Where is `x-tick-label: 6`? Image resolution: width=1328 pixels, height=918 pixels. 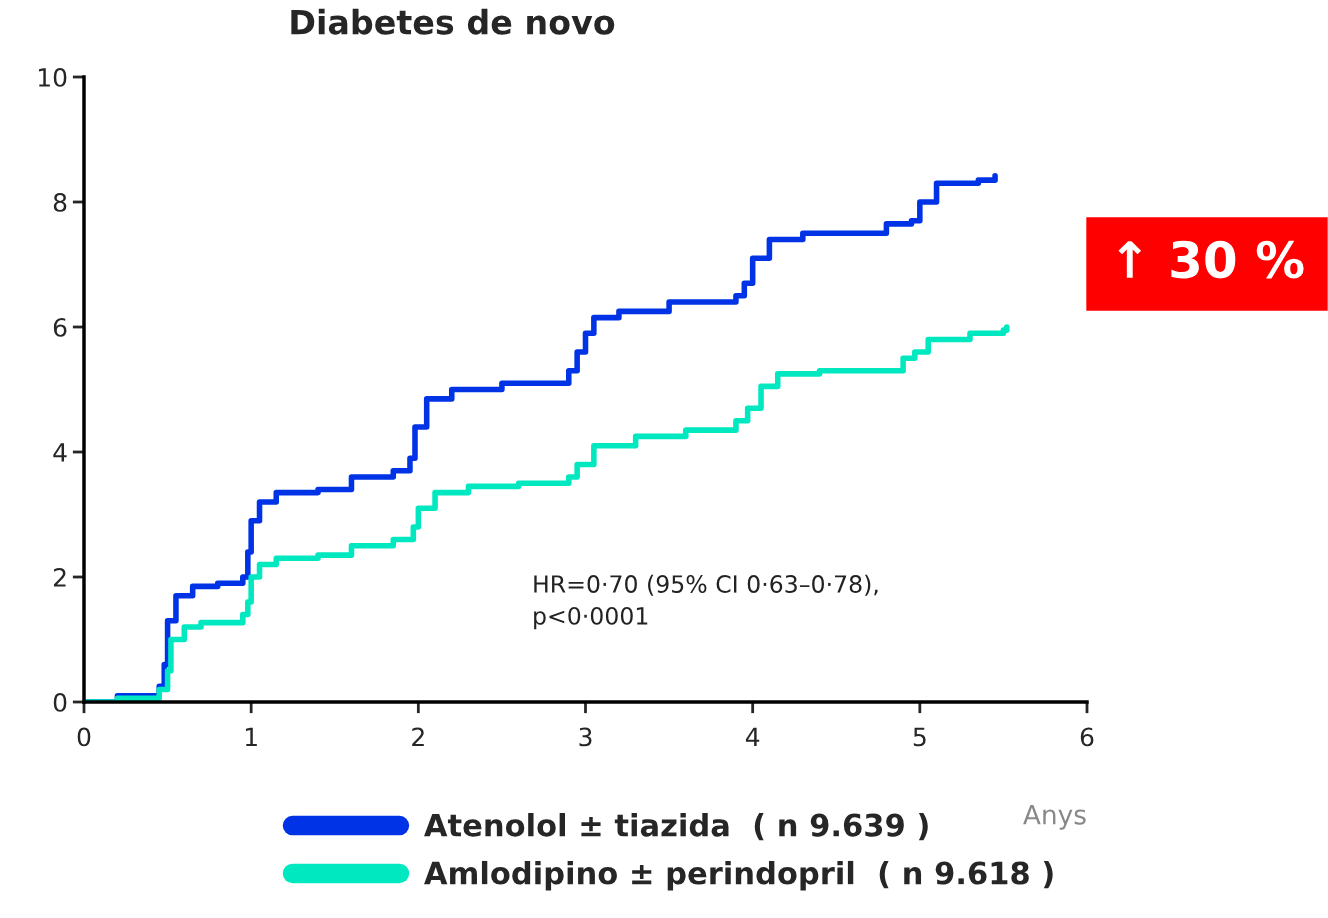 x-tick-label: 6 is located at coordinates (1087, 737).